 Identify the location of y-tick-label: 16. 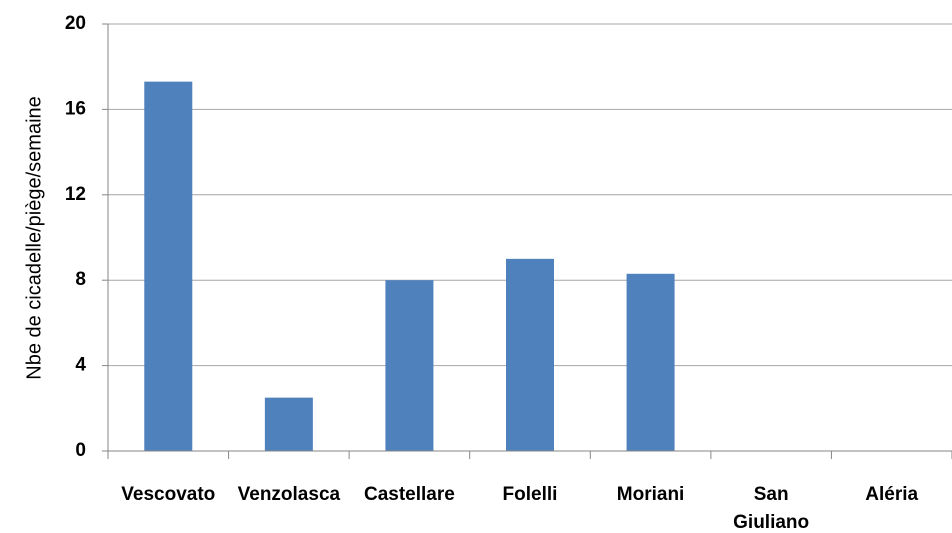
(75, 108).